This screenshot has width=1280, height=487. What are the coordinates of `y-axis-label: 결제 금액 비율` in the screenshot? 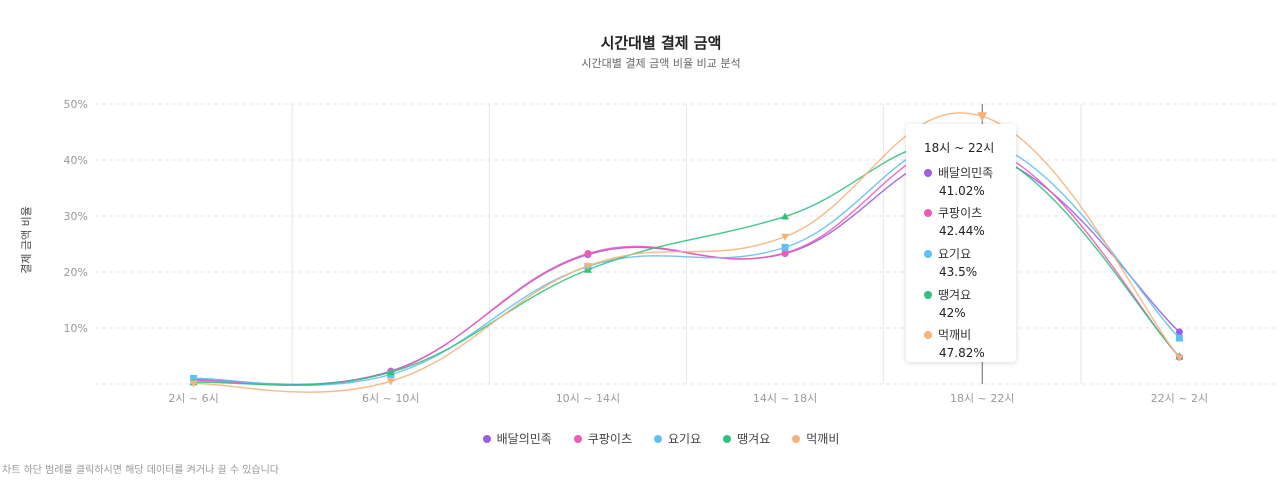 It's located at (26, 240).